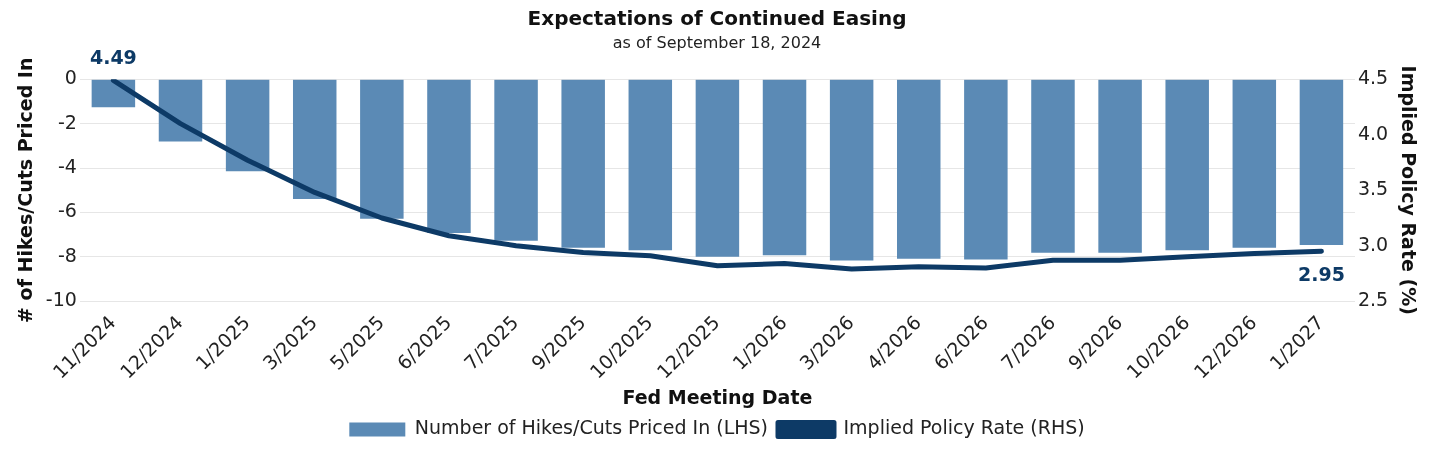  I want to click on y-tick-label: -6, so click(67, 210).